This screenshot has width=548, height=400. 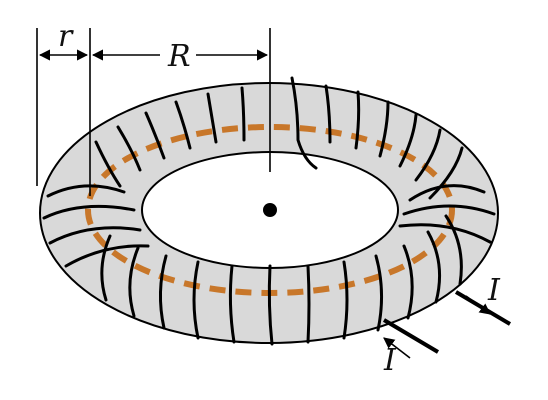 What do you see at coordinates (390, 360) in the screenshot?
I see `current-in-label: I` at bounding box center [390, 360].